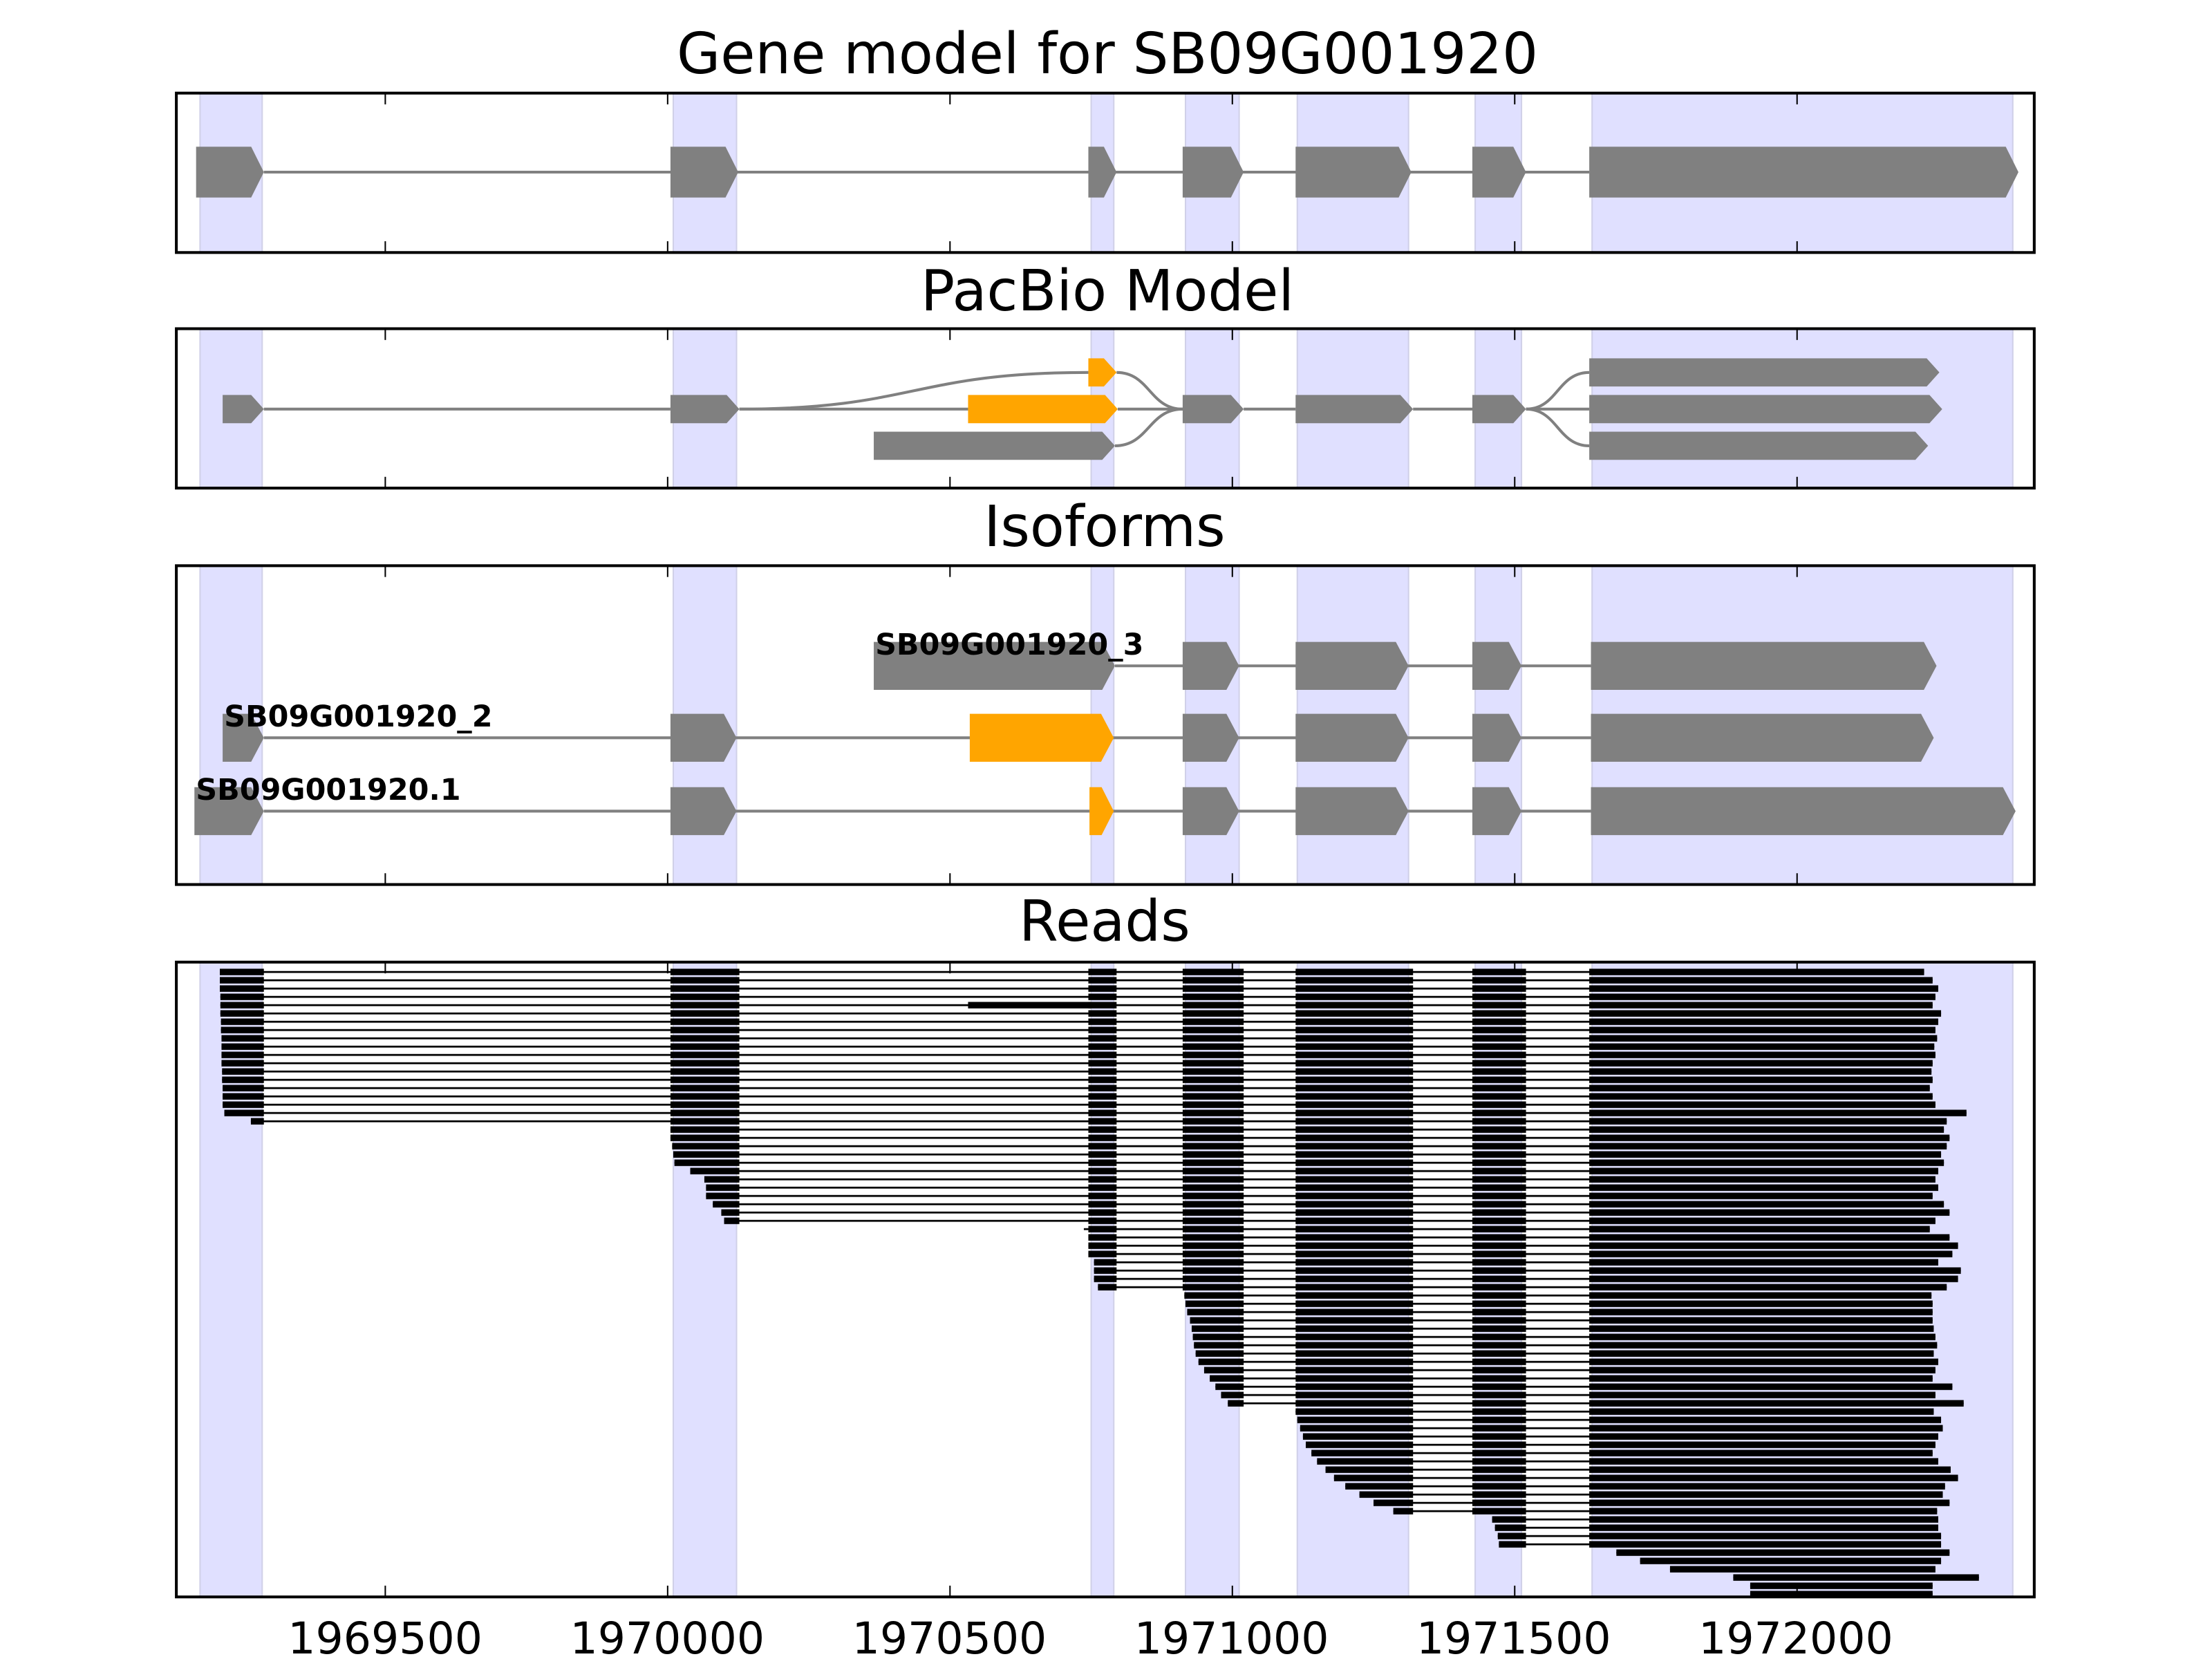 The width and height of the screenshot is (2212, 1659). What do you see at coordinates (705, 1279) in the screenshot?
I see `exon-shading` at bounding box center [705, 1279].